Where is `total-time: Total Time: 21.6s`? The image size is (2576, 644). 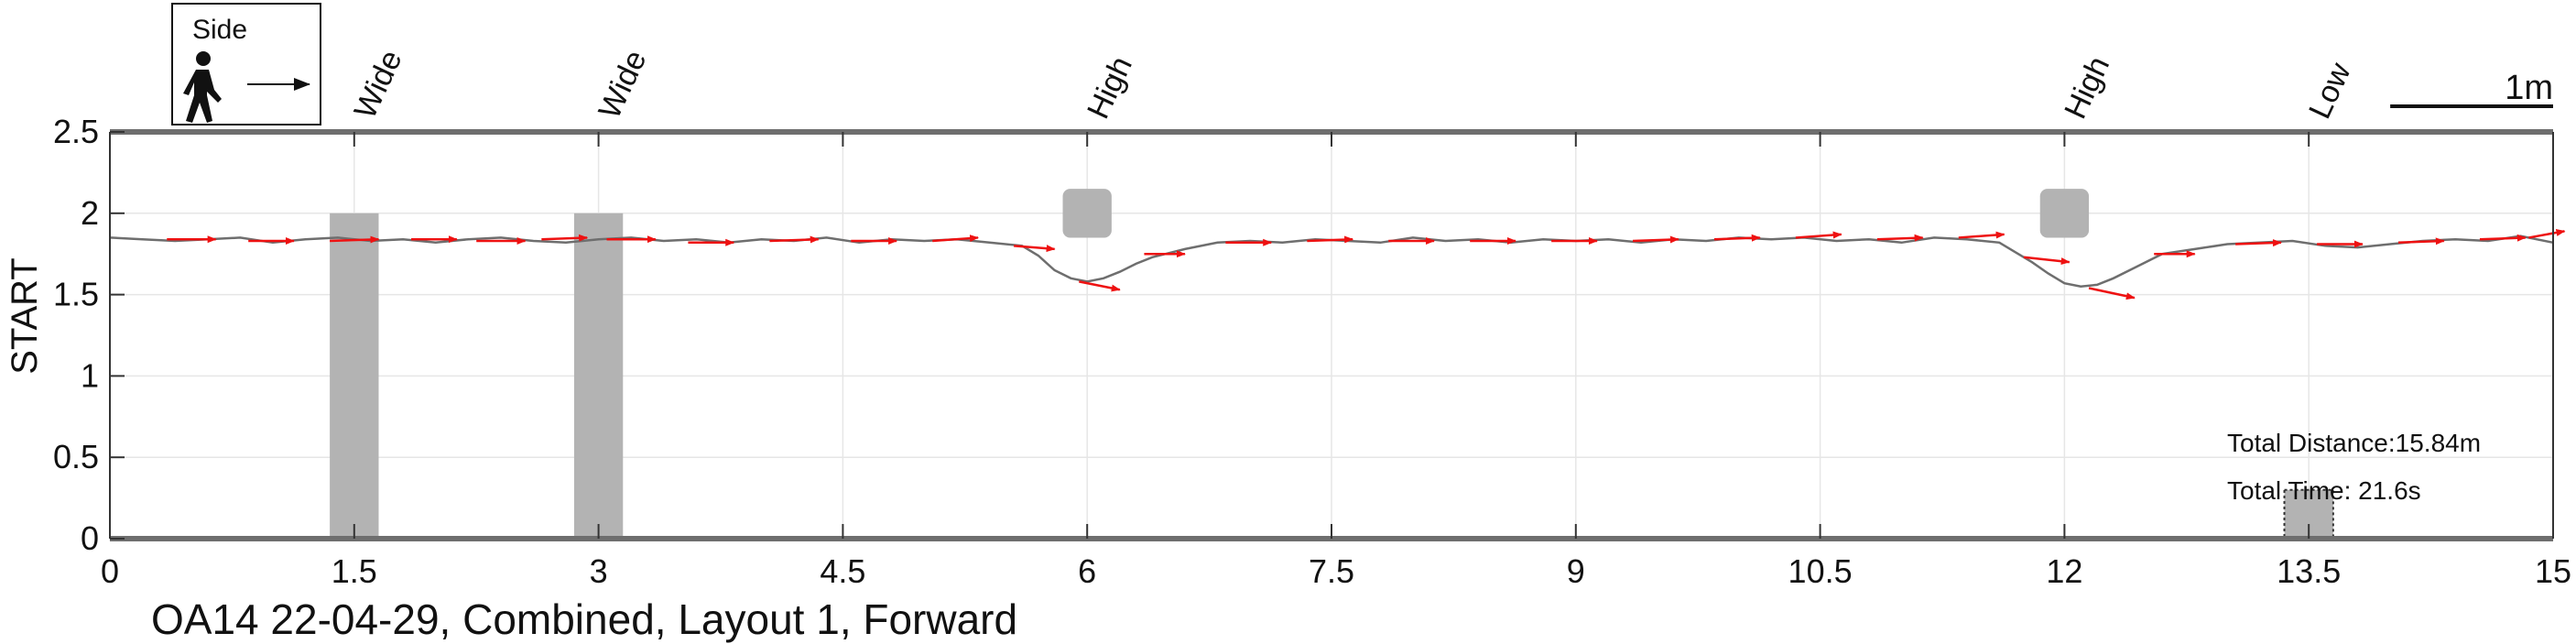 total-time: Total Time: 21.6s is located at coordinates (2324, 491).